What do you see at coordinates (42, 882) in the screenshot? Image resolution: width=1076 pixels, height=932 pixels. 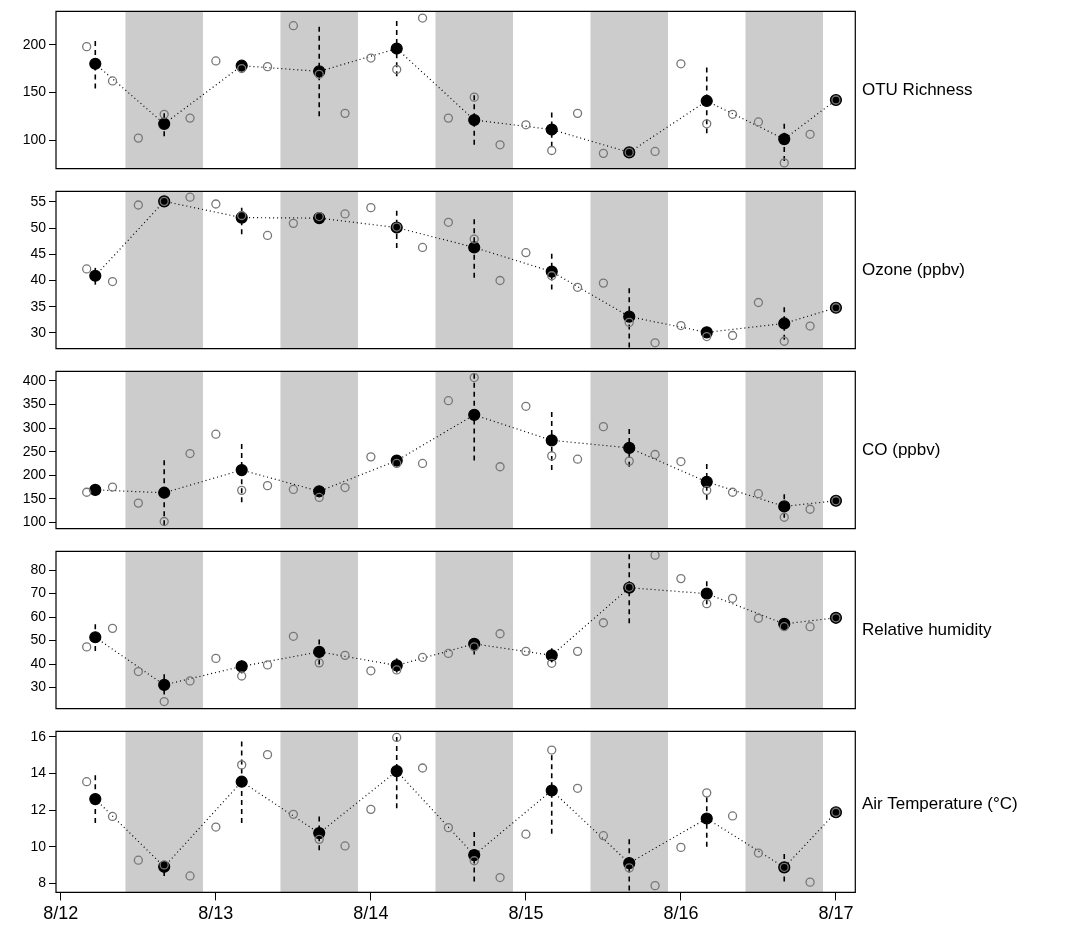 I see `y-tick-label: 8` at bounding box center [42, 882].